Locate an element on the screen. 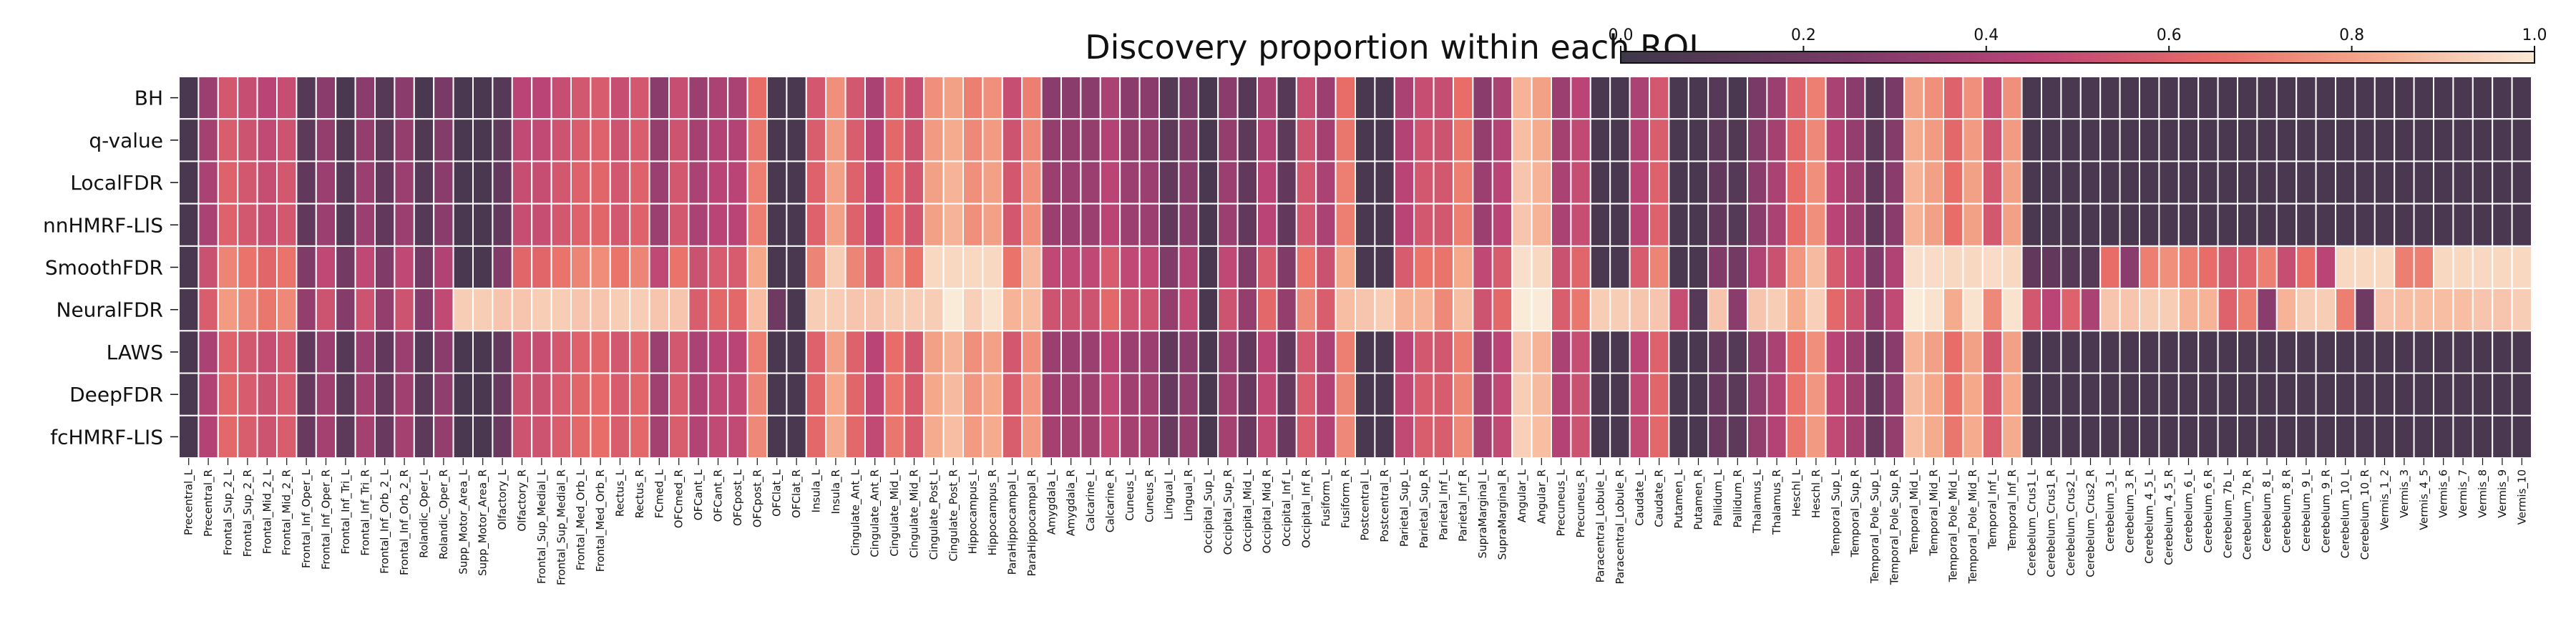  column-label: Cingulate_Ant_R is located at coordinates (875, 513).